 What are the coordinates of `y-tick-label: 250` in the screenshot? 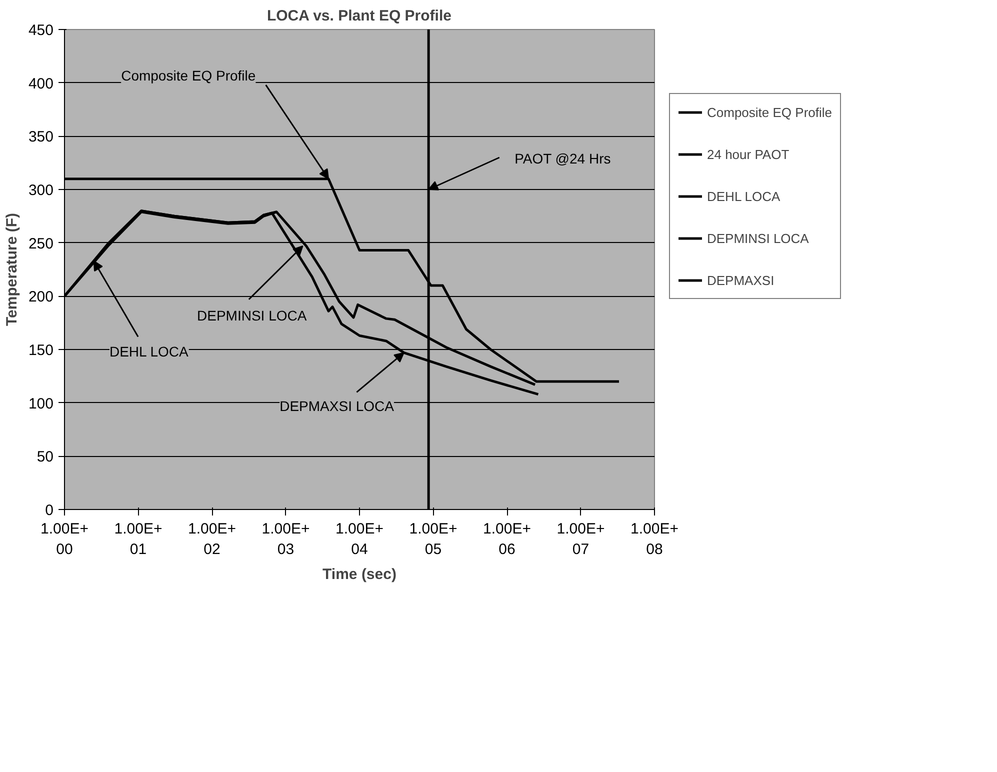 It's located at (41, 243).